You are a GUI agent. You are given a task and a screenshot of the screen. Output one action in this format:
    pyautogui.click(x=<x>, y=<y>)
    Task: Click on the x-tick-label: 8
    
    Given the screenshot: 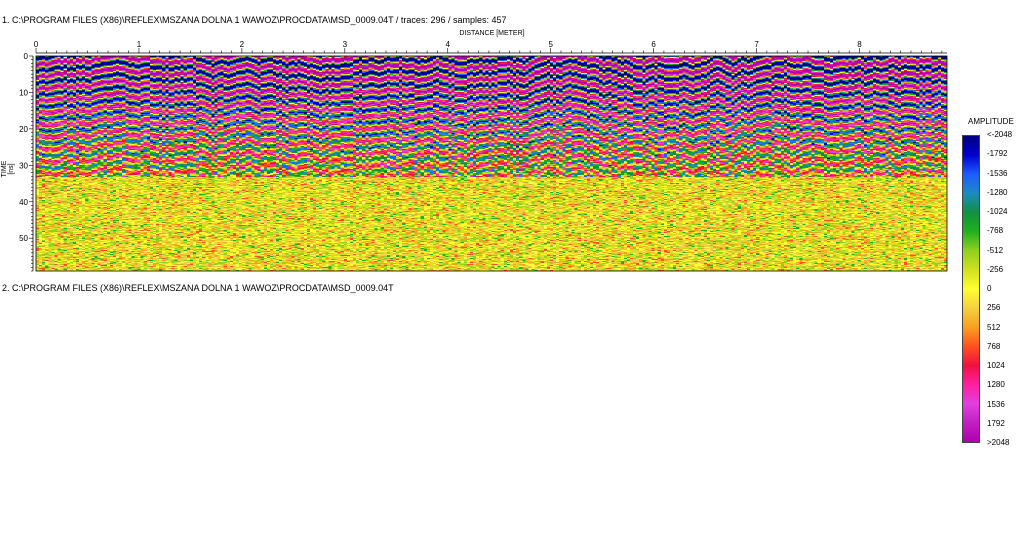 What is the action you would take?
    pyautogui.click(x=859, y=44)
    